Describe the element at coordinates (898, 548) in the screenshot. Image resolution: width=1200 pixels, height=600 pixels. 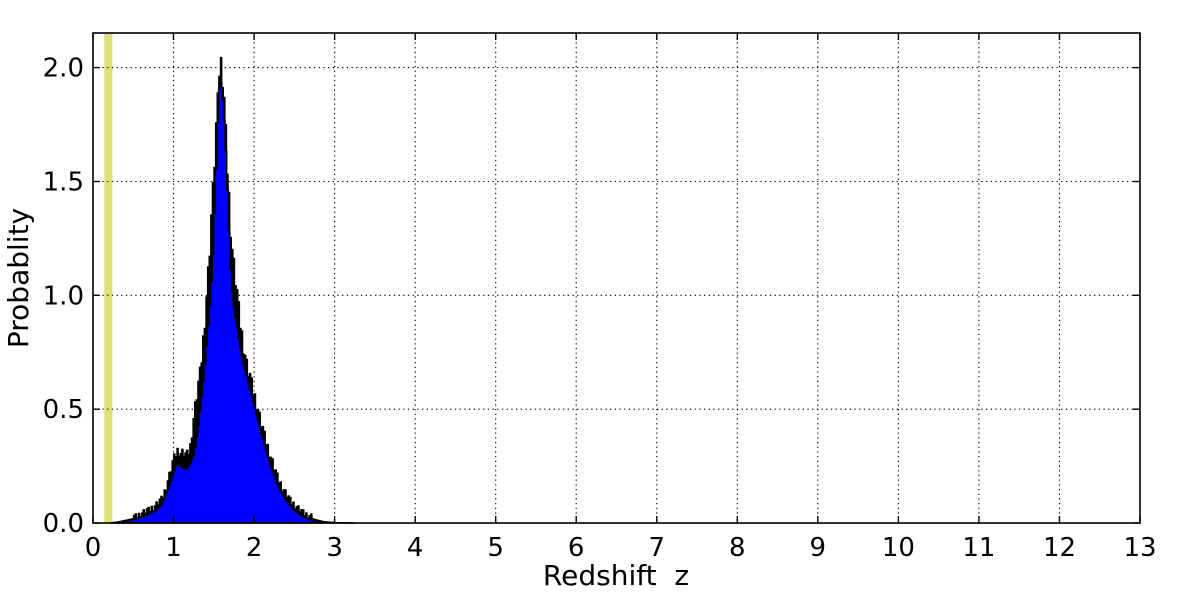
I see `x-tick-label: 10` at that location.